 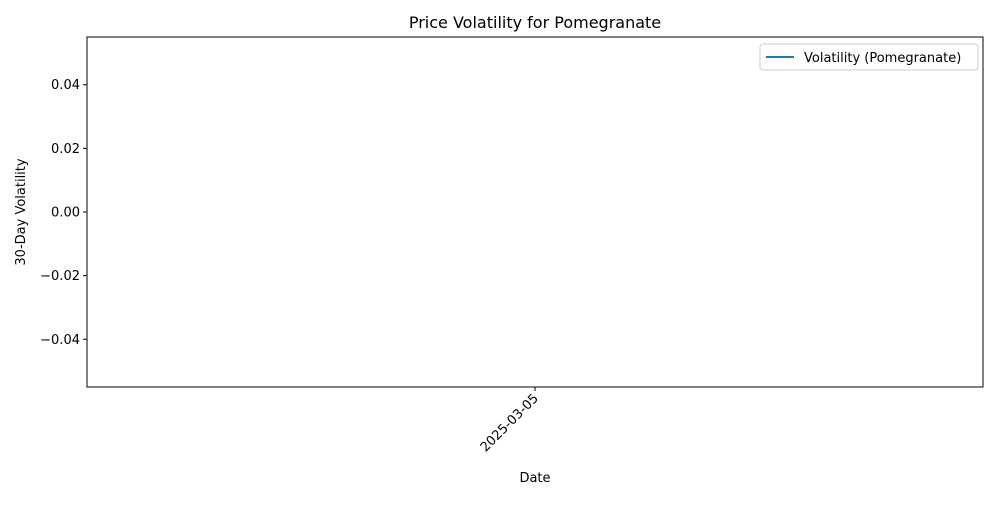 I want to click on legend: Volatility (Pomegranate), so click(x=869, y=57).